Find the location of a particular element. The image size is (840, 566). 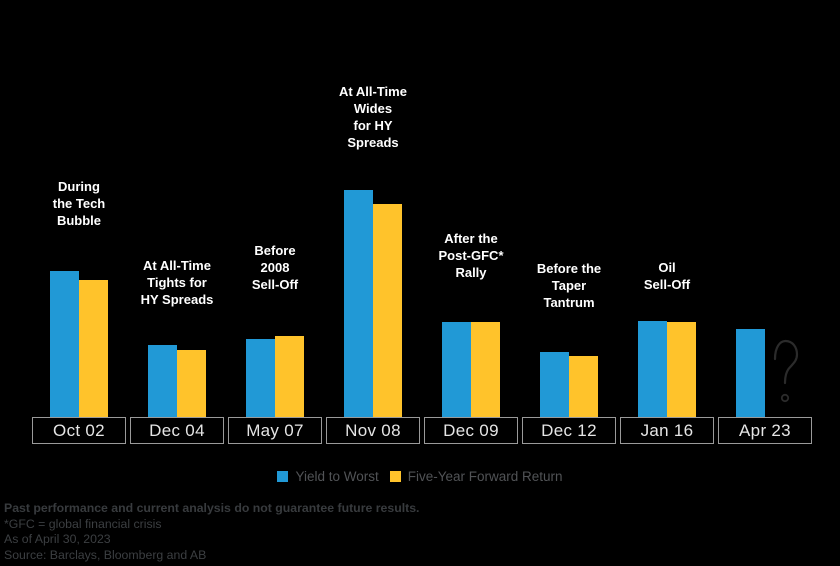

category-annotation: During the Tech Bubble is located at coordinates (79, 203).